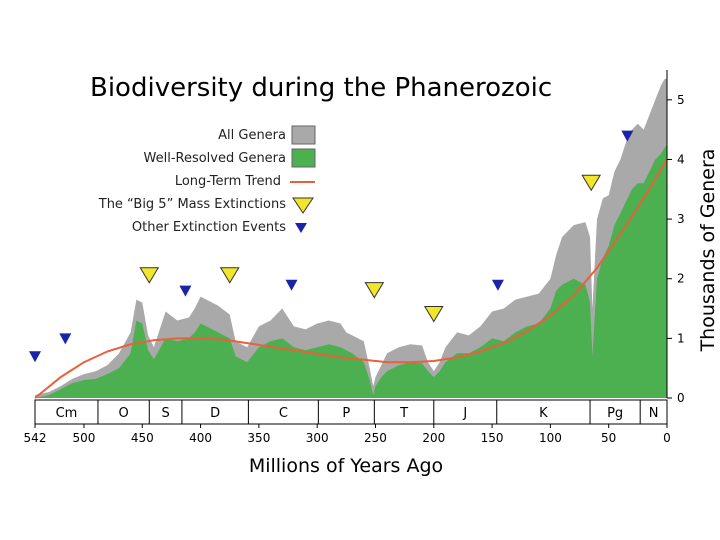 The height and width of the screenshot is (540, 720). Describe the element at coordinates (35, 438) in the screenshot. I see `x-tick-label: 542` at that location.